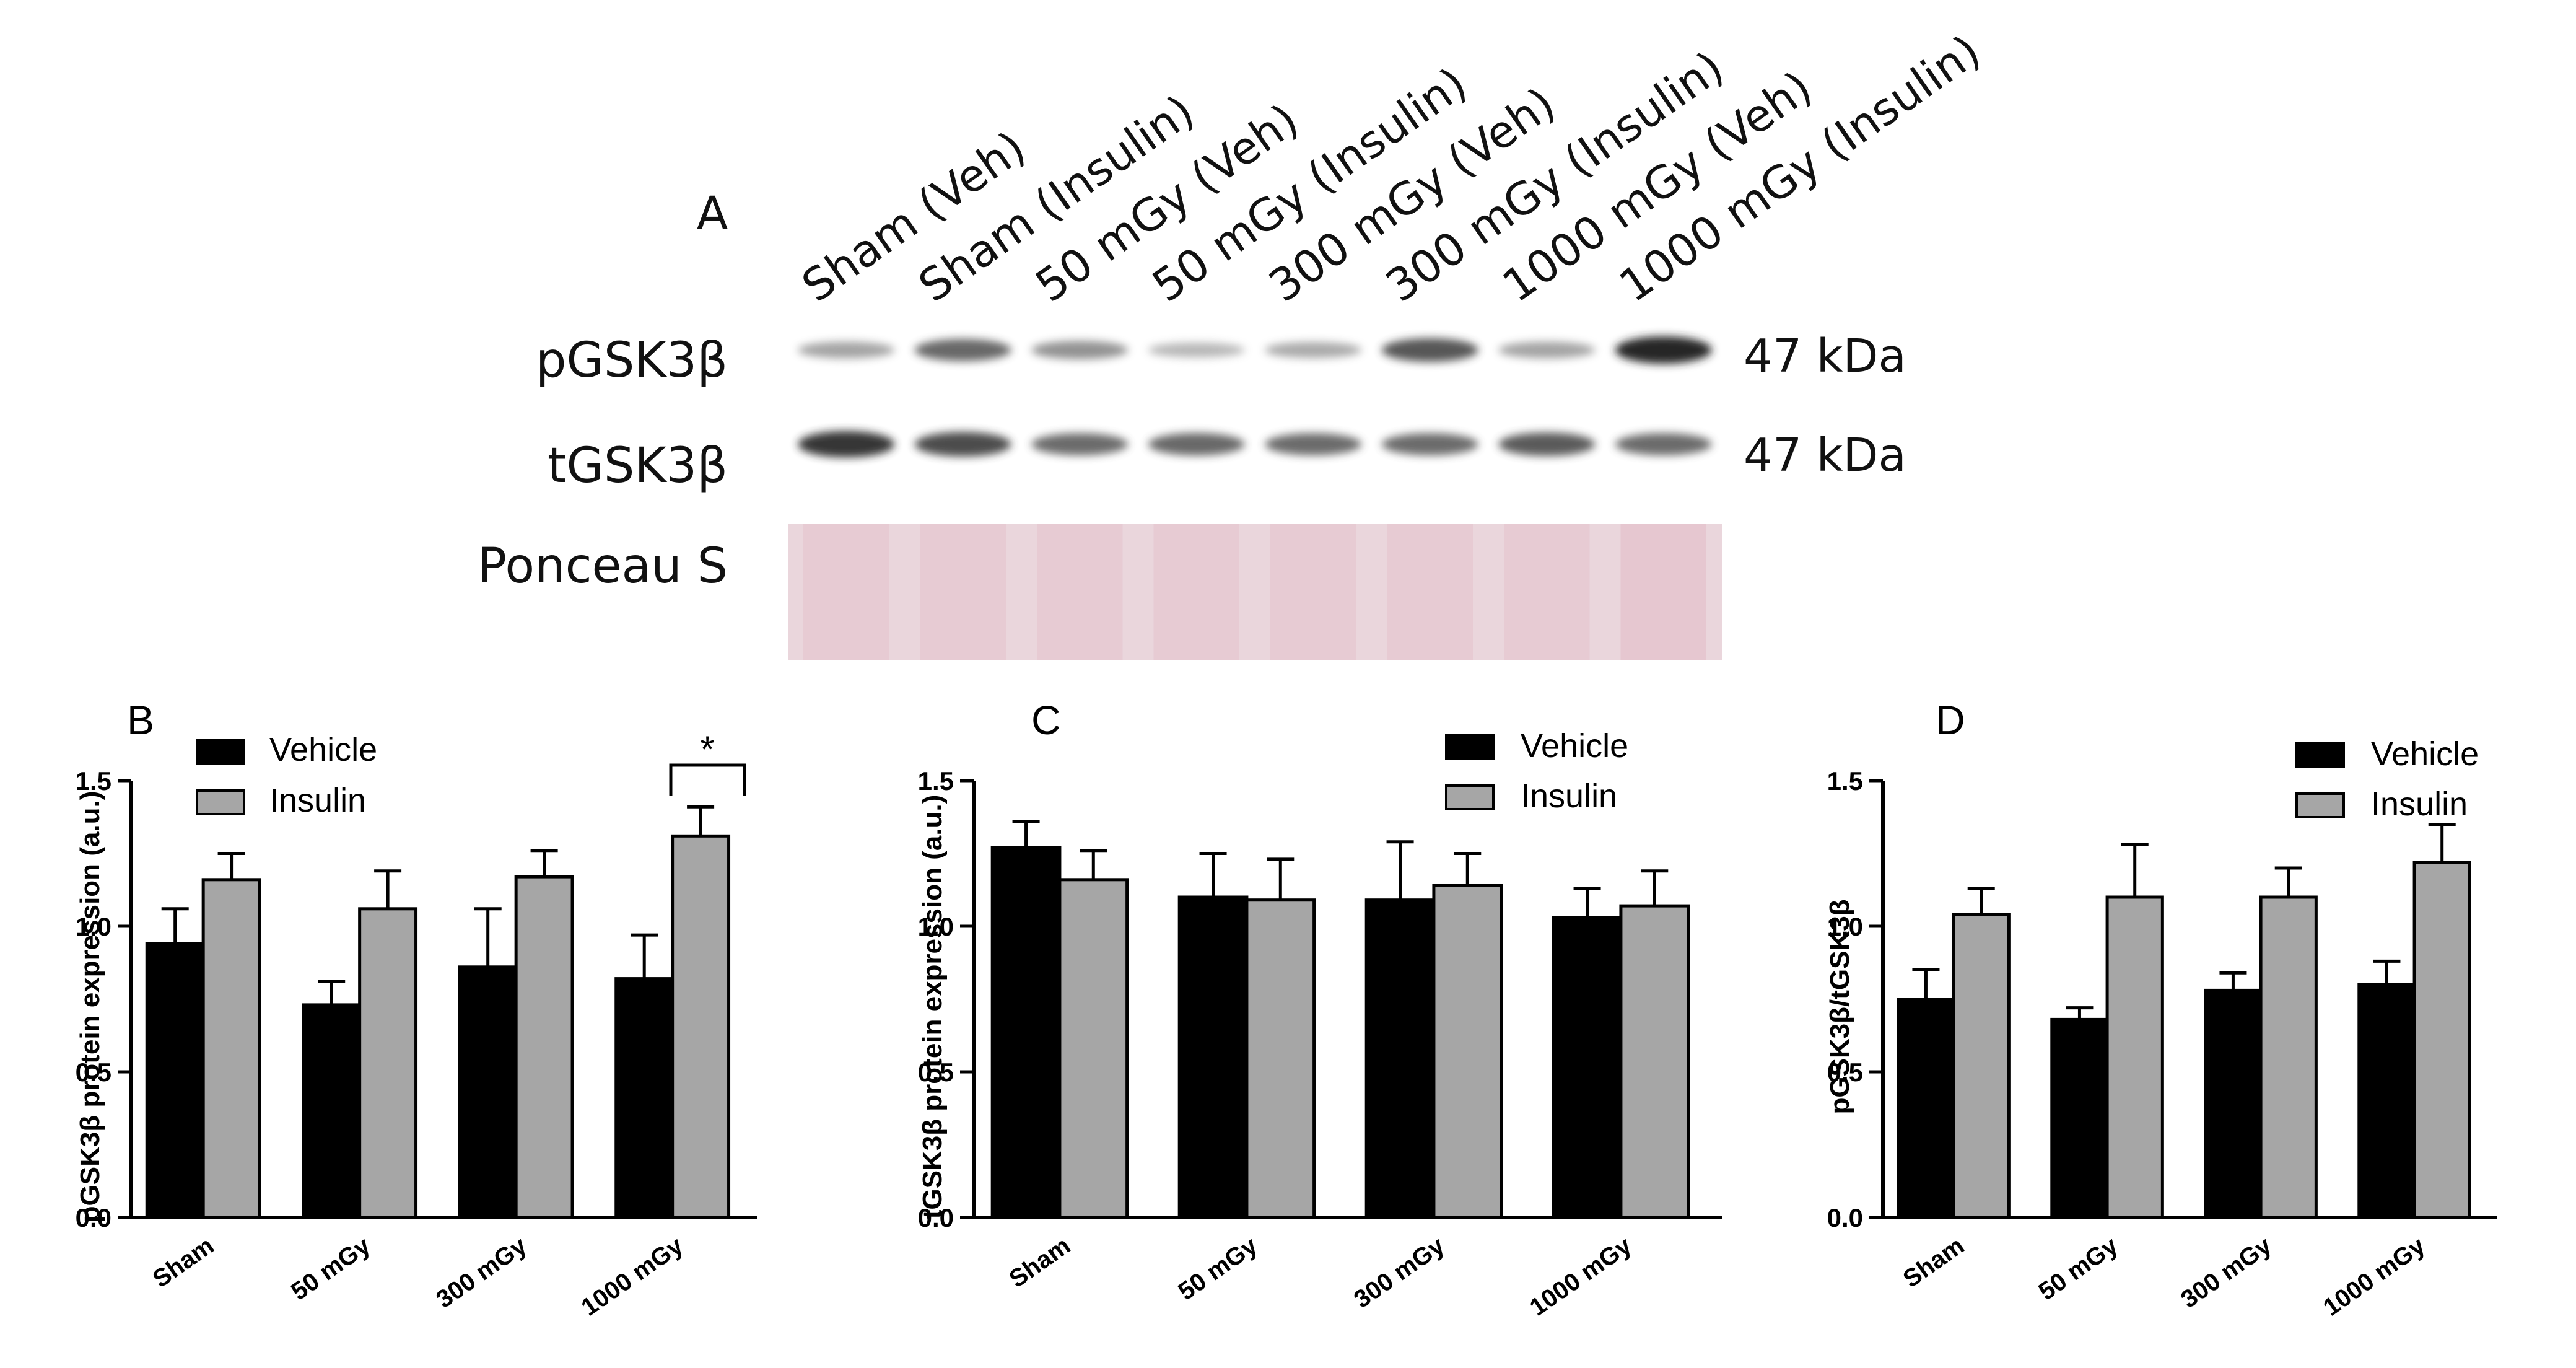 This screenshot has width=2576, height=1368. I want to click on ticks-c: 0.0 0.5 1.0 1.5, so click(946, 999).